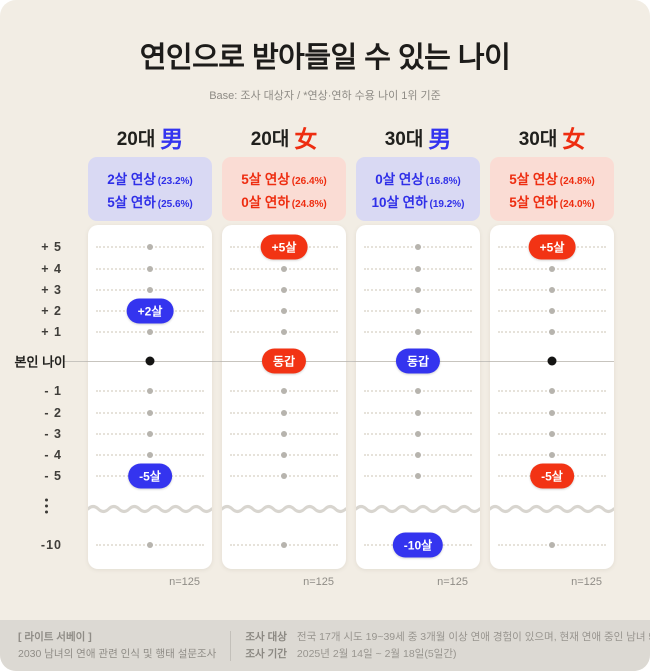  What do you see at coordinates (417, 201) in the screenshot?
I see `summary-younger: 10살 연하 (19.2%)` at bounding box center [417, 201].